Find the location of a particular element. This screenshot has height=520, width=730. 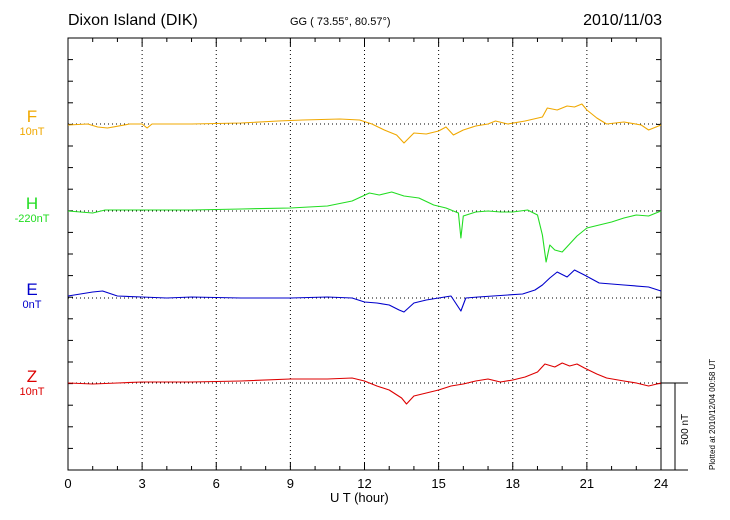

x-tick-label-24: 24 is located at coordinates (661, 483).